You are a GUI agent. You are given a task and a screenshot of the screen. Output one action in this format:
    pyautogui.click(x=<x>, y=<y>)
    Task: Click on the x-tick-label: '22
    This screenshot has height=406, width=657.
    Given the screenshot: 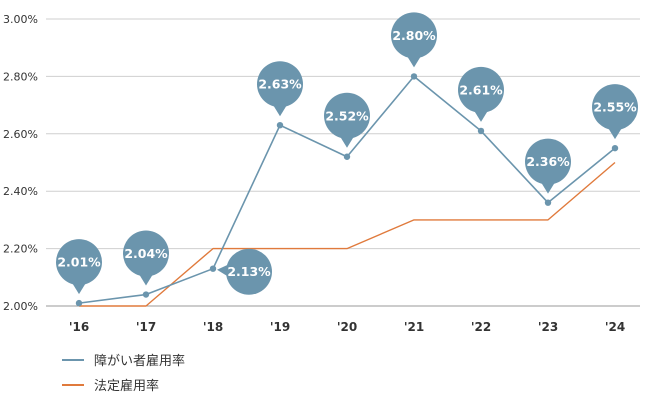 What is the action you would take?
    pyautogui.click(x=481, y=327)
    